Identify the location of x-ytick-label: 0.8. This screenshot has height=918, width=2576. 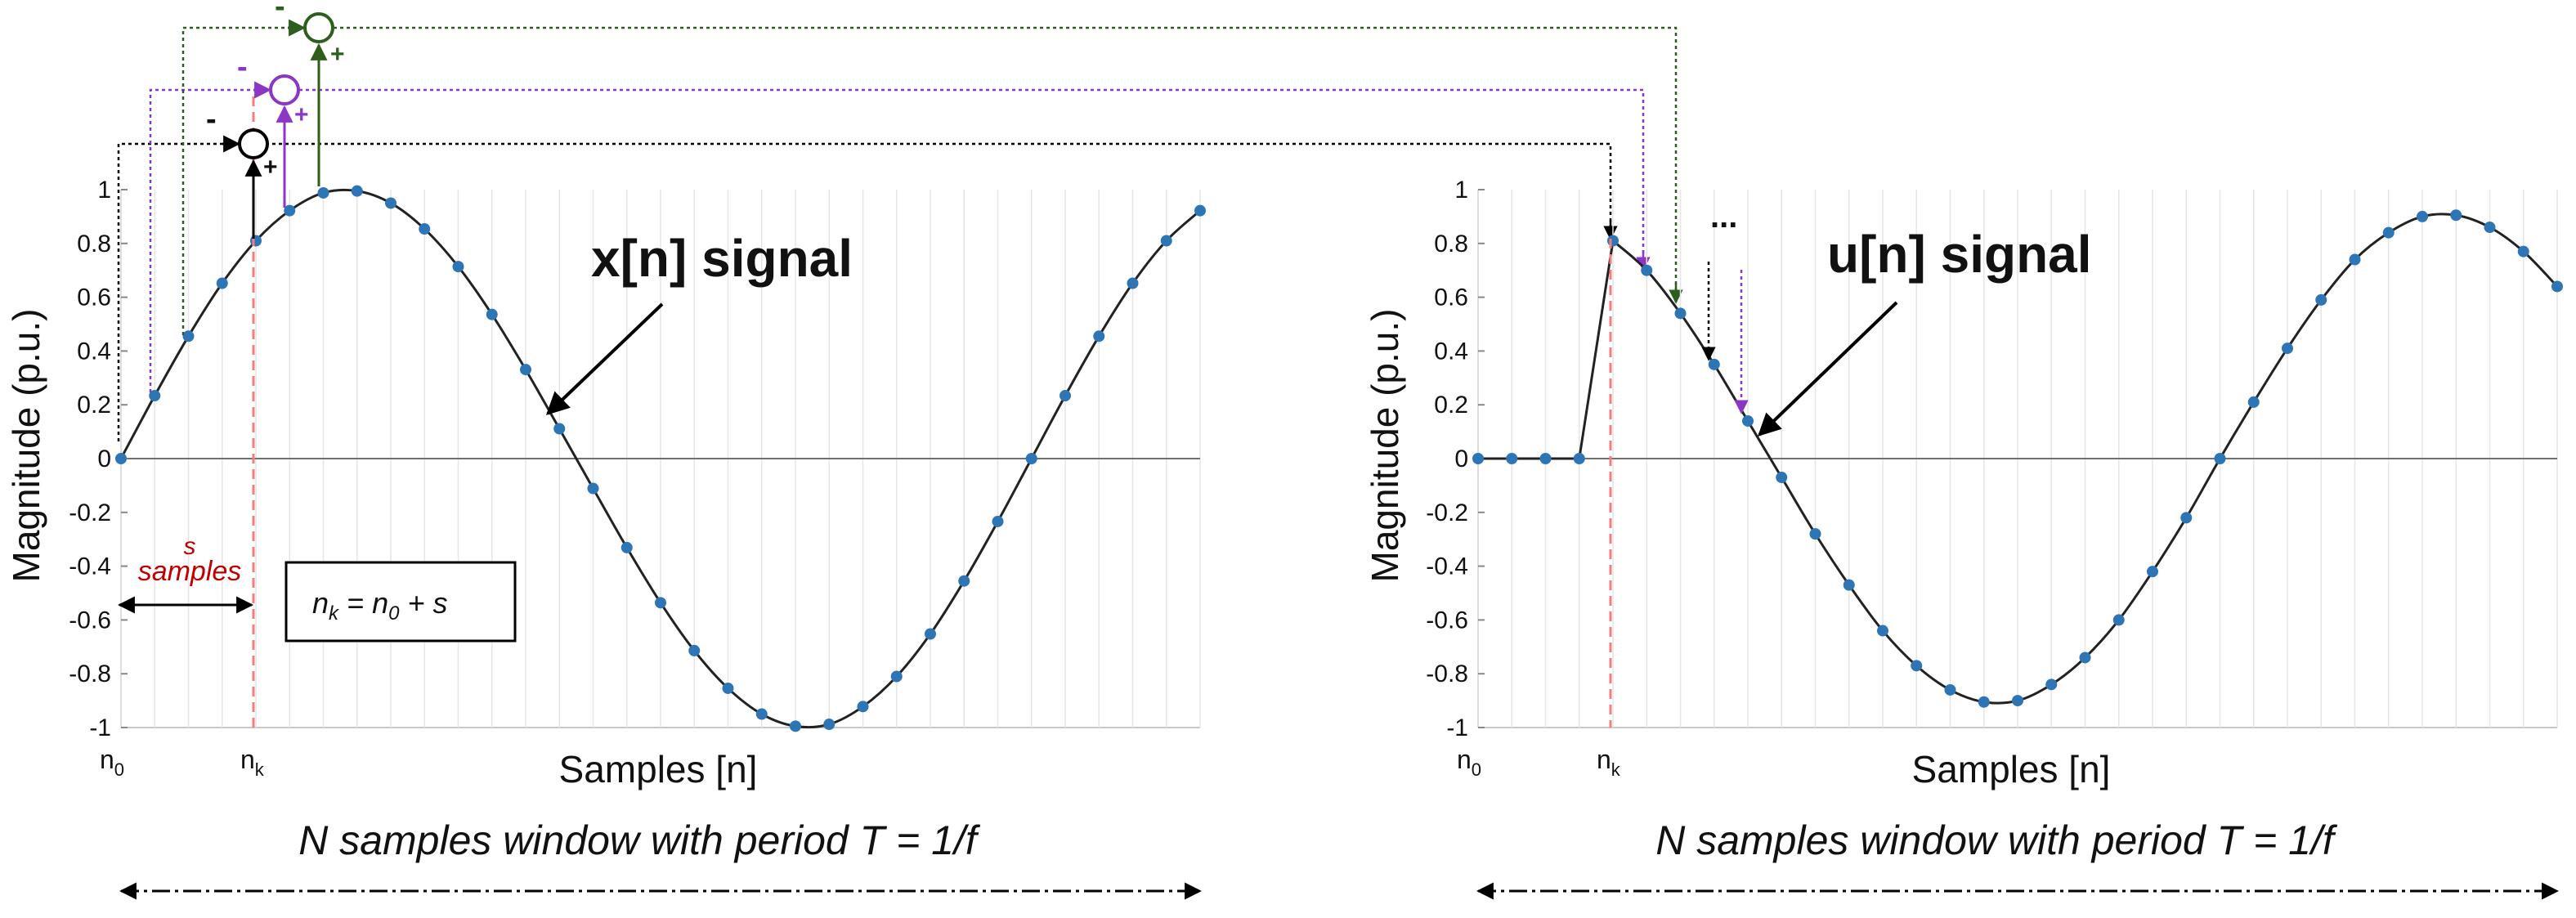
(94, 244).